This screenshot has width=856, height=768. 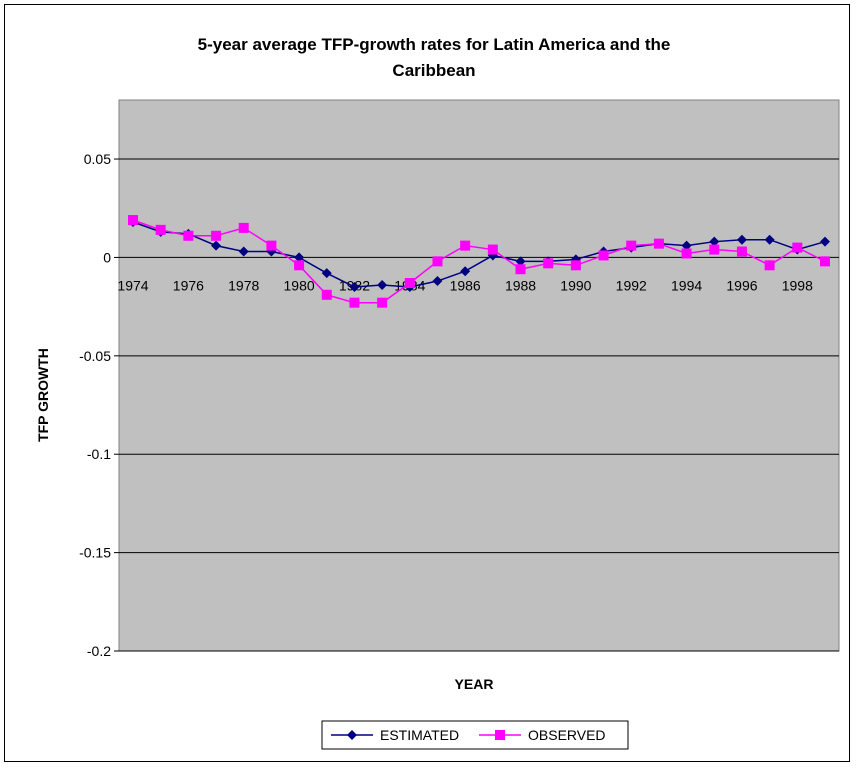 I want to click on x-tick-label: 1986, so click(x=465, y=285).